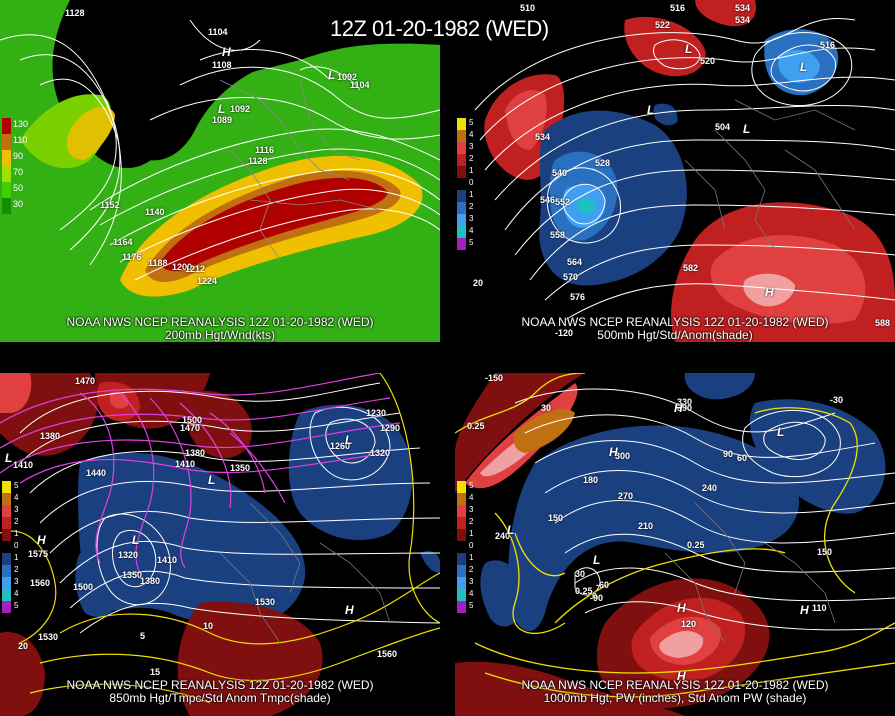 The width and height of the screenshot is (895, 716). Describe the element at coordinates (182, 267) in the screenshot. I see `contour-label: 1200` at that location.